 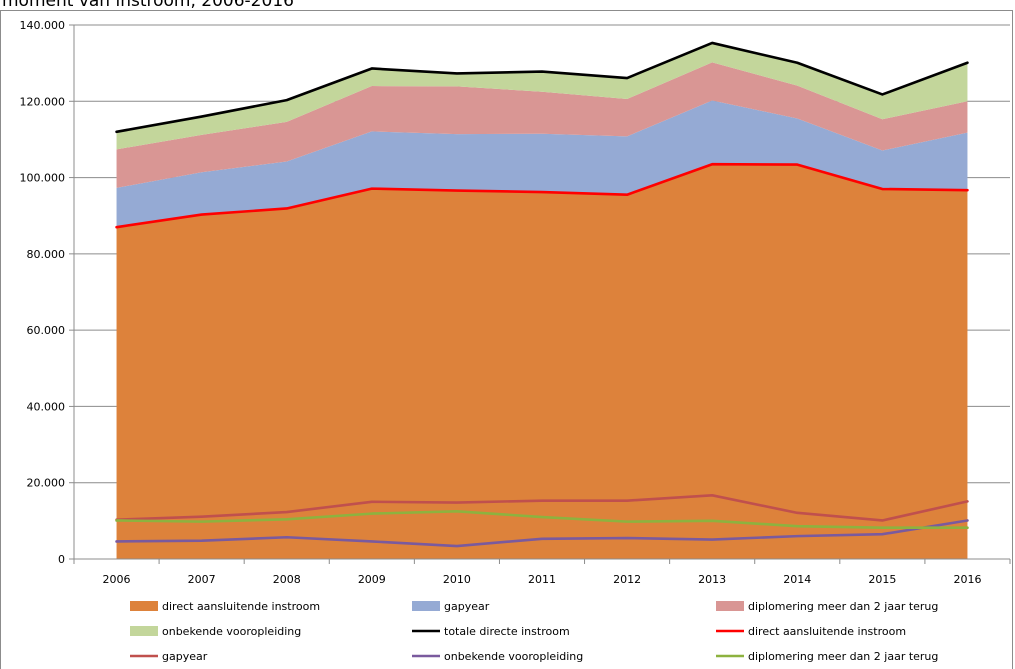 What do you see at coordinates (148, 5) in the screenshot?
I see `page-title: moment van instroom, 2006-2016` at bounding box center [148, 5].